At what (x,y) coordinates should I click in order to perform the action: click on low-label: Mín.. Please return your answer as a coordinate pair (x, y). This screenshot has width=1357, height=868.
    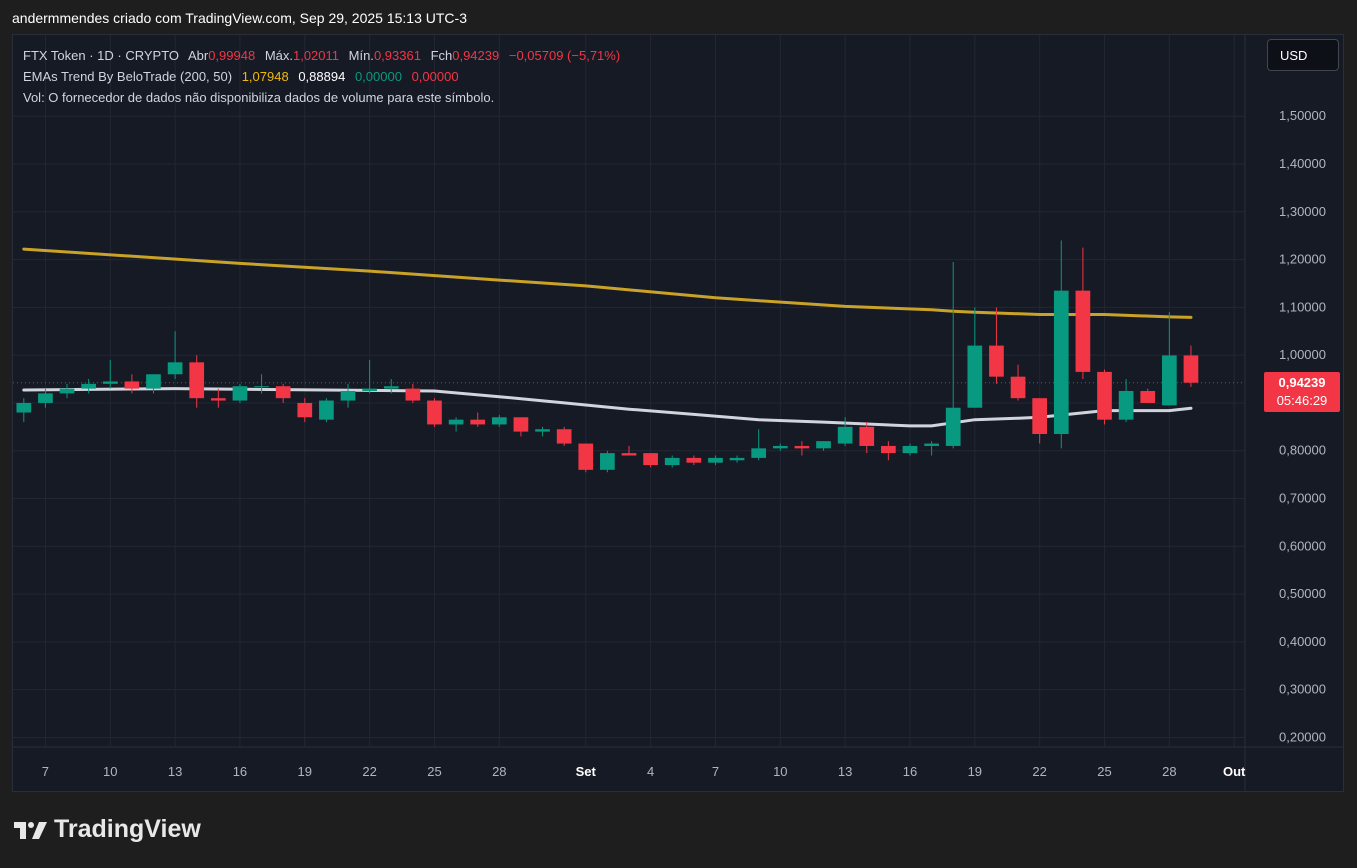
    Looking at the image, I should click on (361, 55).